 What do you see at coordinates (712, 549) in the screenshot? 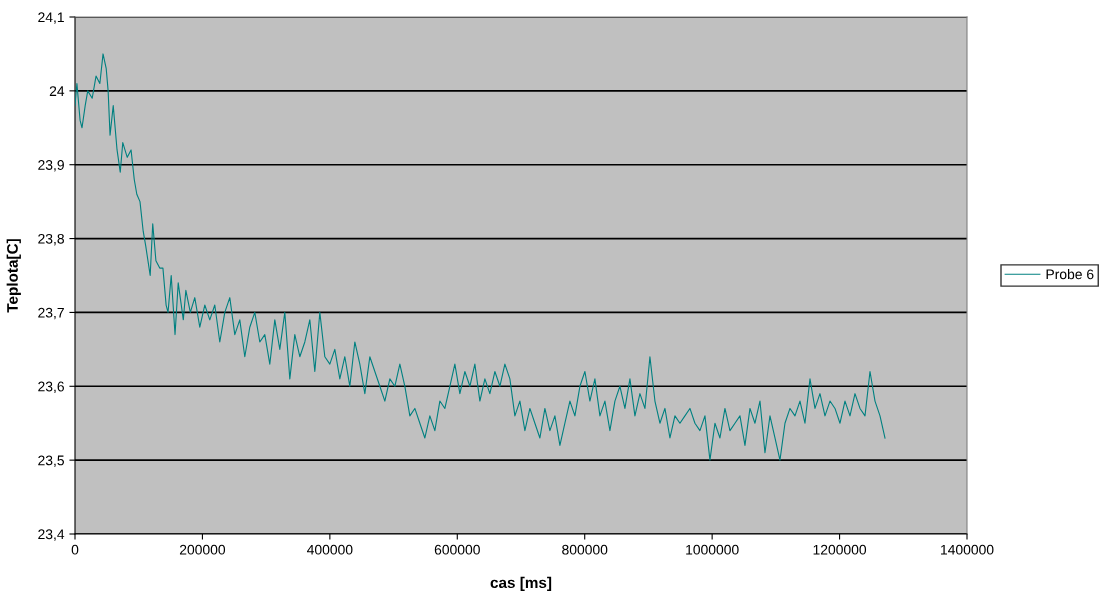
I see `x-tick-label: 1000000` at bounding box center [712, 549].